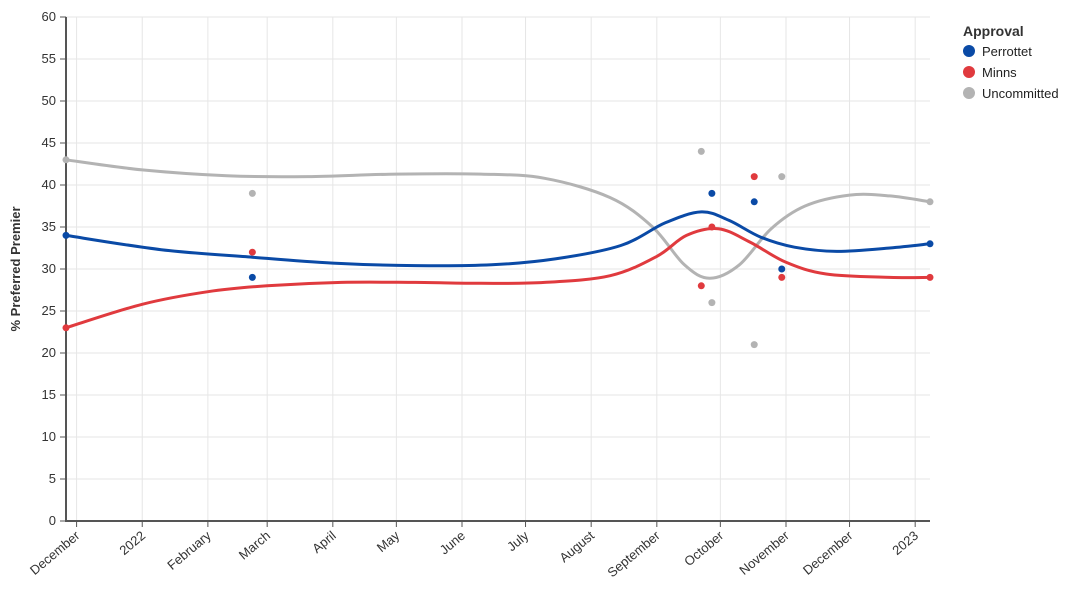 This screenshot has width=1080, height=605. What do you see at coordinates (993, 31) in the screenshot?
I see `legend-title: Approval` at bounding box center [993, 31].